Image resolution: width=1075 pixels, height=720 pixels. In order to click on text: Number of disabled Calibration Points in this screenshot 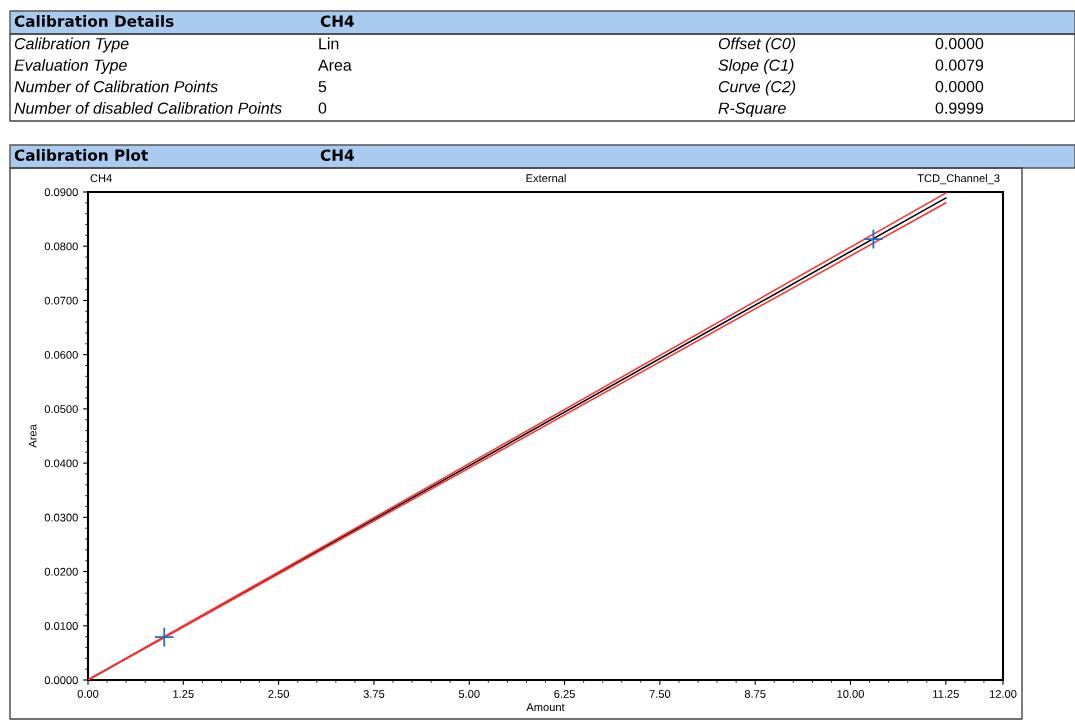, I will do `click(148, 108)`.